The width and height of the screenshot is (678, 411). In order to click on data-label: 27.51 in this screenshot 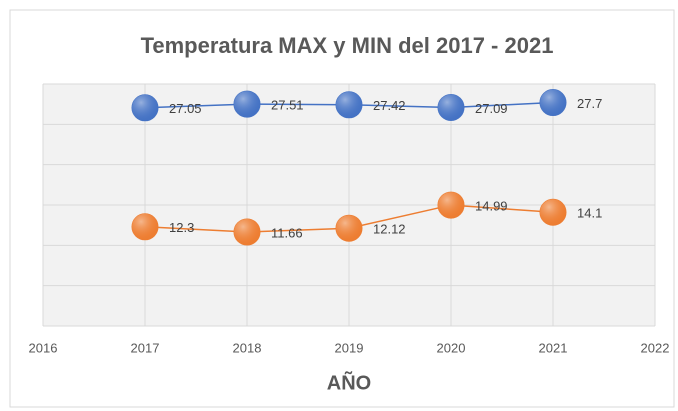, I will do `click(287, 105)`.